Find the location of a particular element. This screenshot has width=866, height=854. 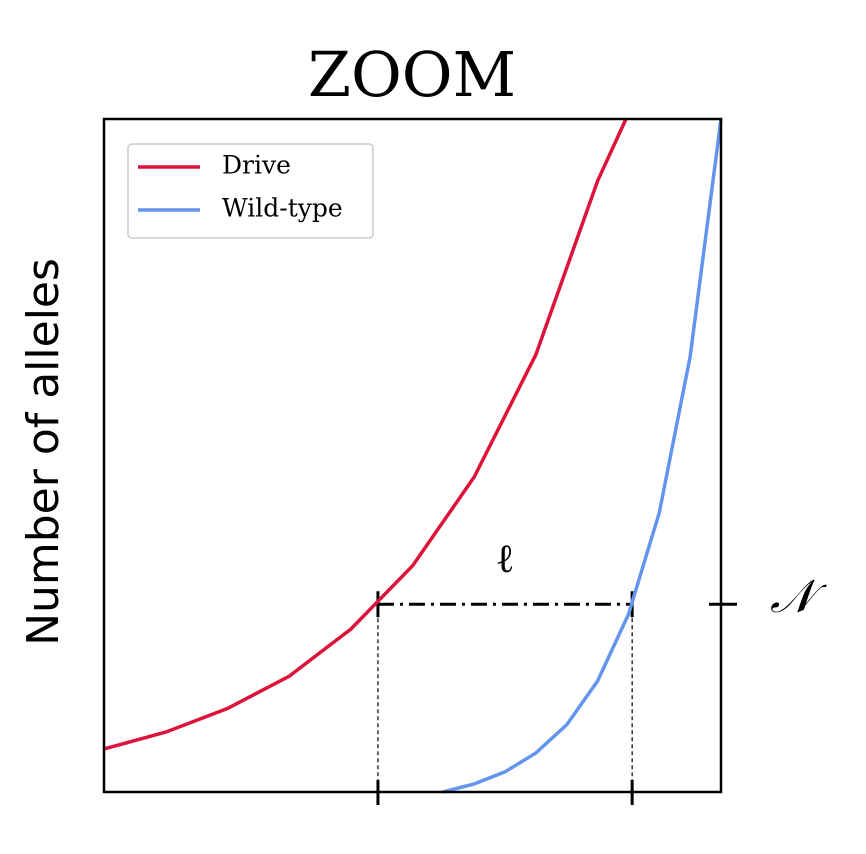

legend-label: Wild-type is located at coordinates (282, 208).